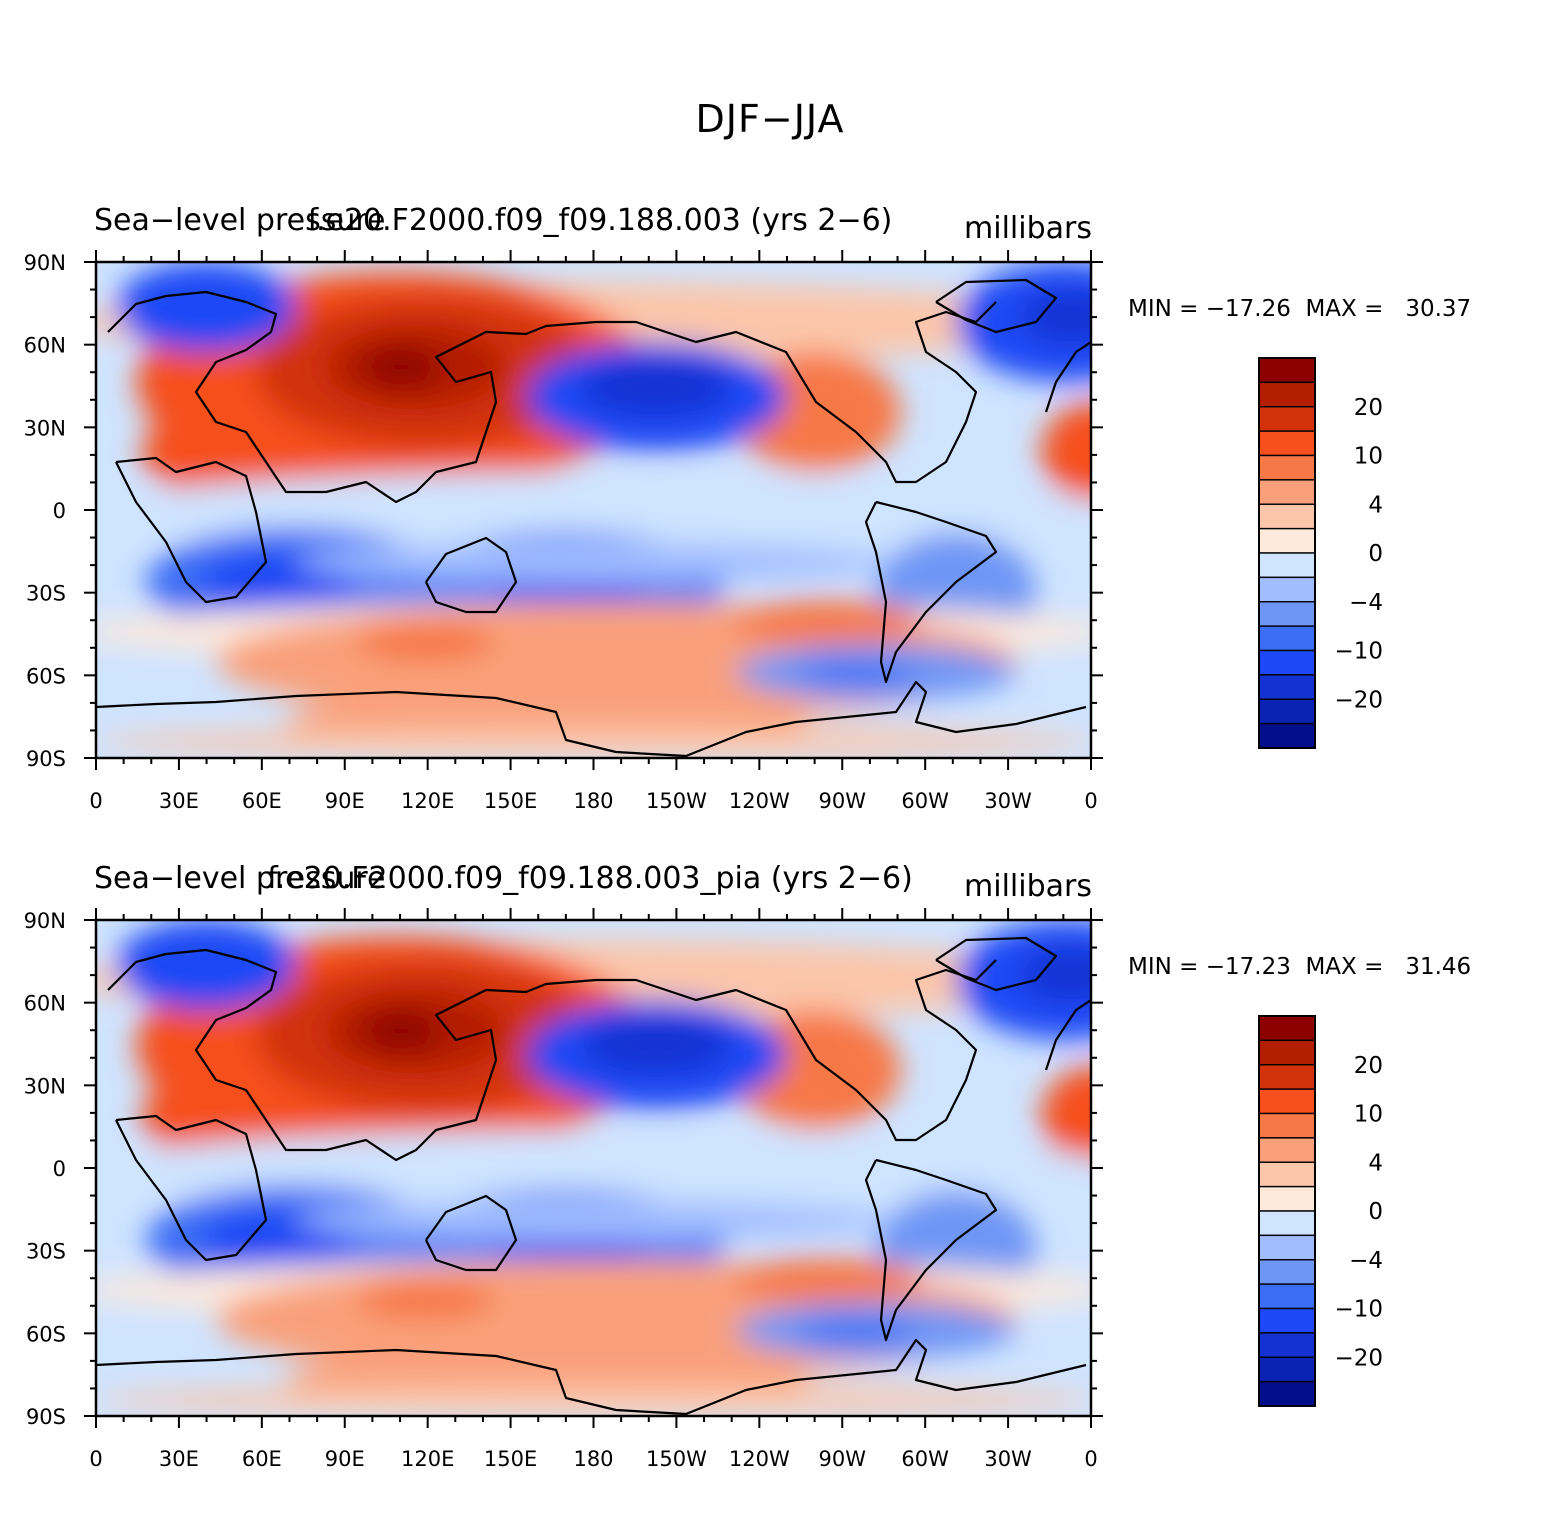  Describe the element at coordinates (427, 801) in the screenshot. I see `panel-top-lon-label: 120E` at that location.